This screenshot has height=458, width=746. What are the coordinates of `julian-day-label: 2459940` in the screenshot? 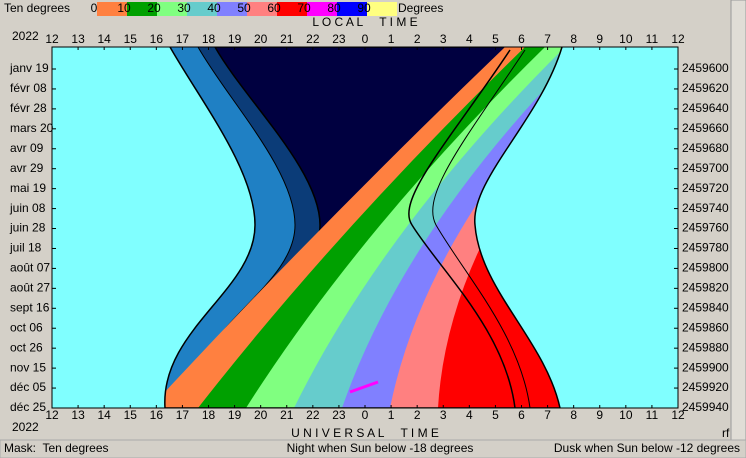 It's located at (705, 407).